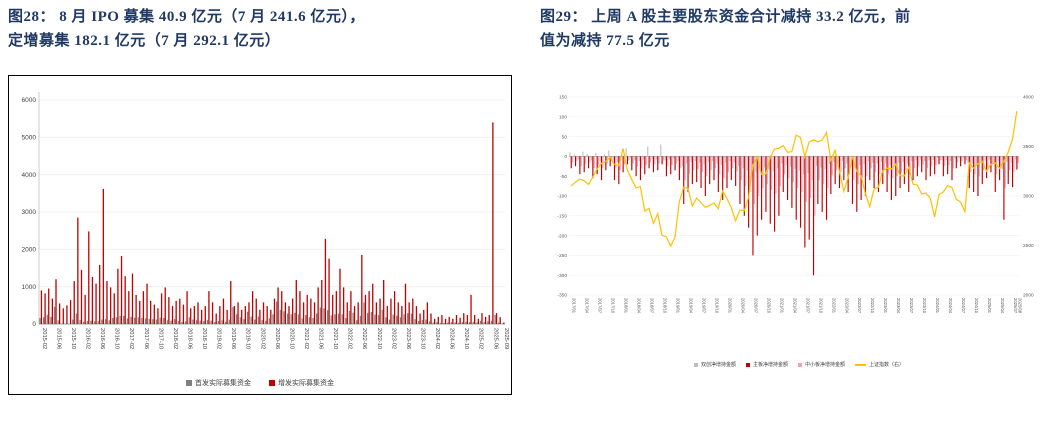 The height and width of the screenshot is (438, 1055). What do you see at coordinates (117, 338) in the screenshot?
I see `svg-text: 2016-10` at bounding box center [117, 338].